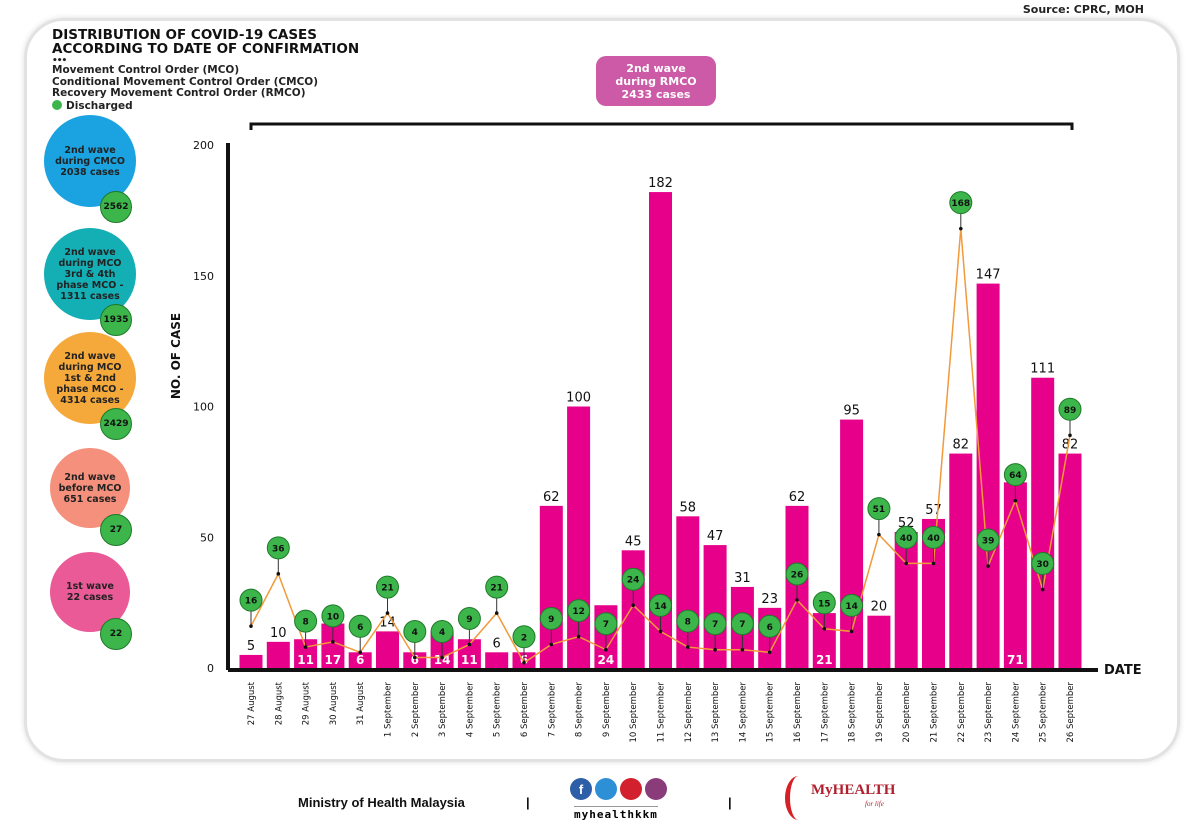  What do you see at coordinates (389, 709) in the screenshot?
I see `x-tick-label: 1 September` at bounding box center [389, 709].